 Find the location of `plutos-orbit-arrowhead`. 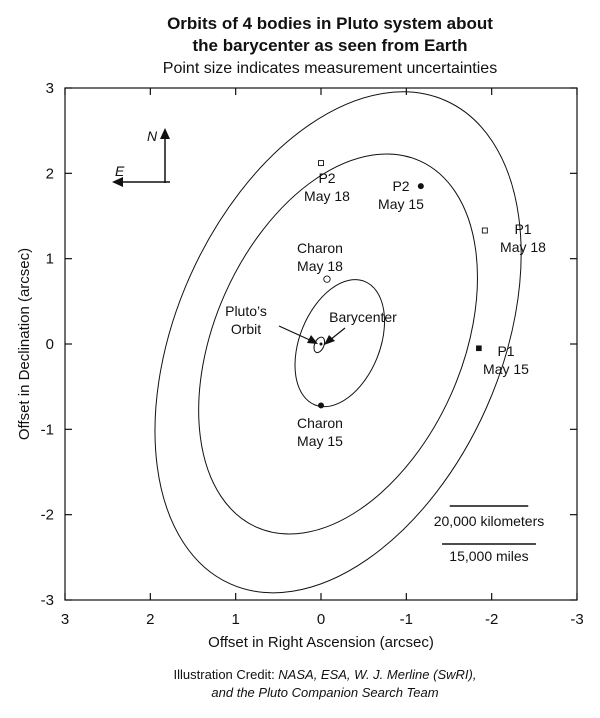

plutos-orbit-arrowhead is located at coordinates (312, 339).